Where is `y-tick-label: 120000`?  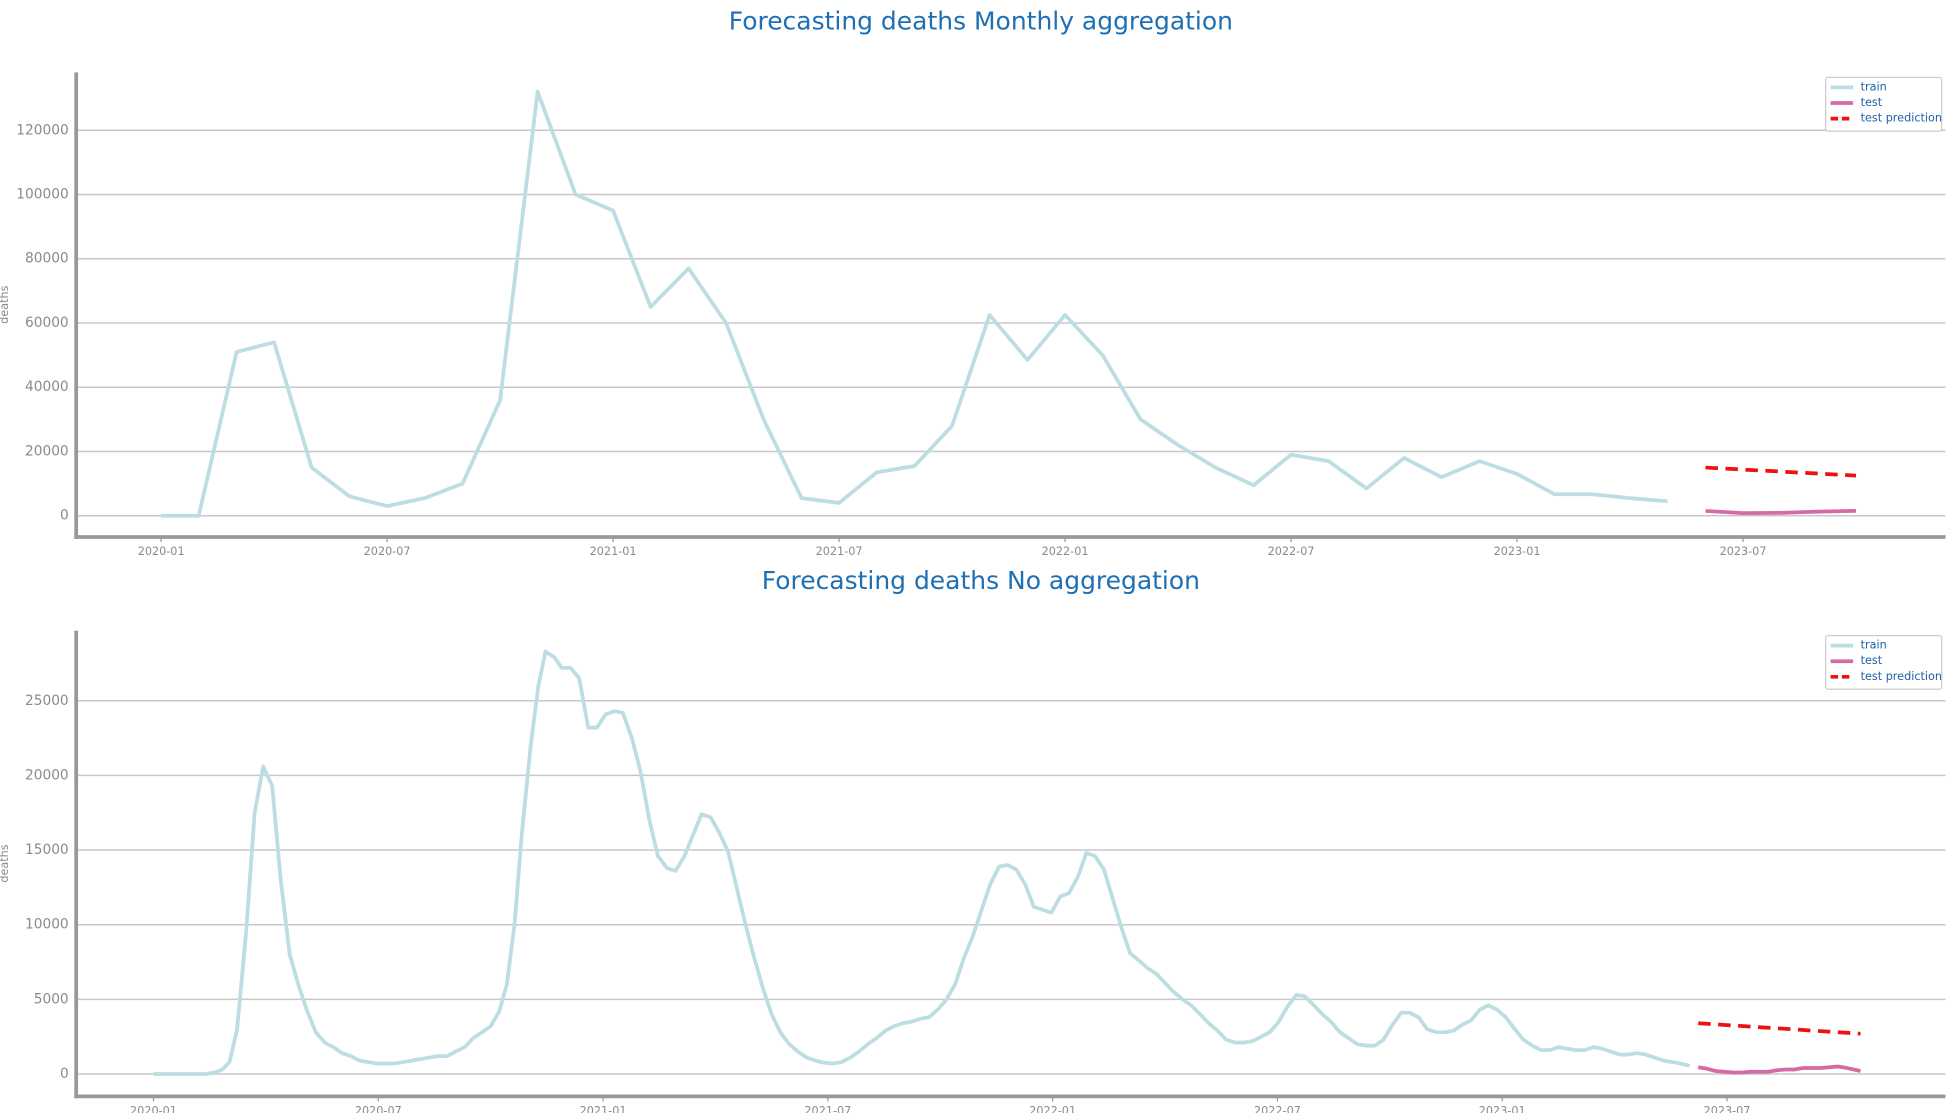 y-tick-label: 120000 is located at coordinates (42, 130).